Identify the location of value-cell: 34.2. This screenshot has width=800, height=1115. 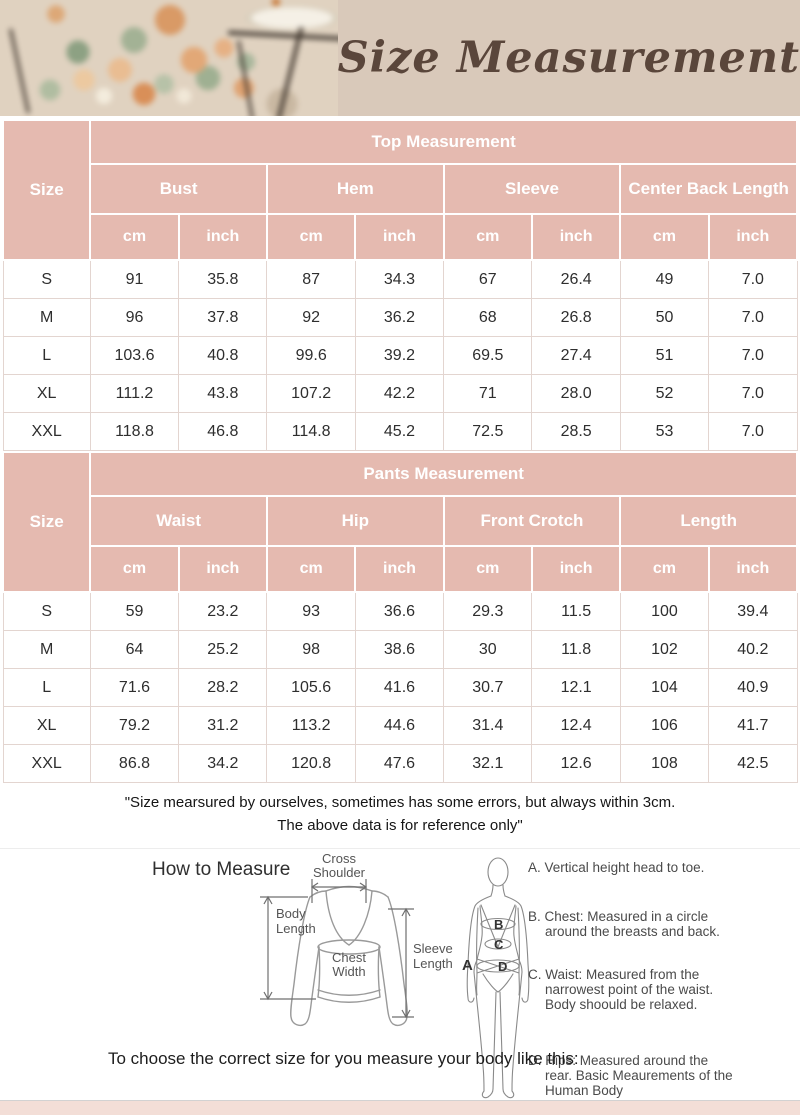
(223, 763).